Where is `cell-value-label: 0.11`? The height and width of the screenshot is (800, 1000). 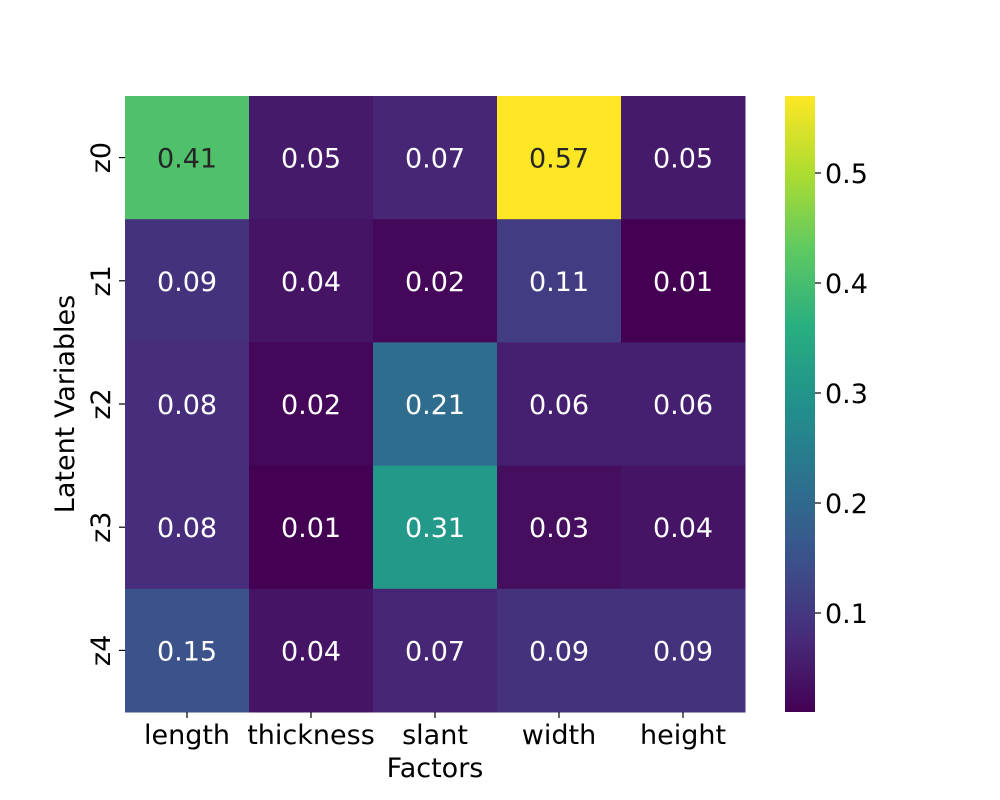
cell-value-label: 0.11 is located at coordinates (559, 282).